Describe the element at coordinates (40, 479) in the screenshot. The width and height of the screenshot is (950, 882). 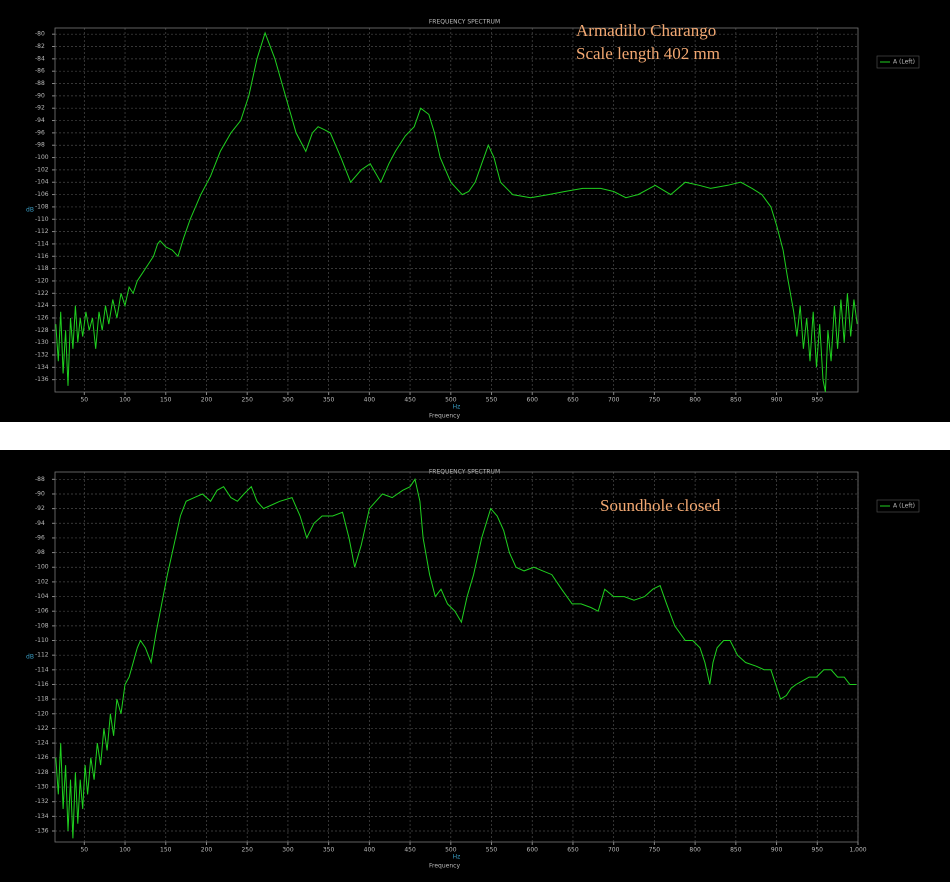
I see `y-tick-label: -88` at that location.